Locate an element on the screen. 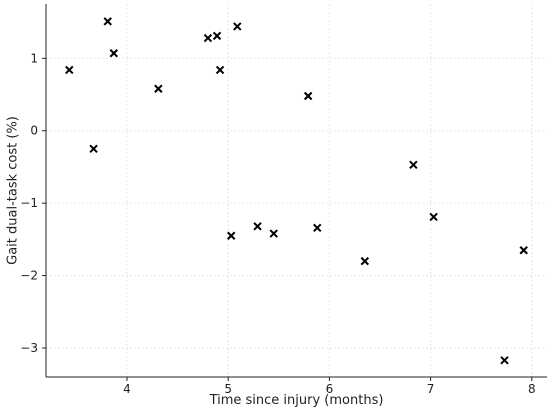 This screenshot has width=550, height=410. x-tick-label: 7 is located at coordinates (431, 389).